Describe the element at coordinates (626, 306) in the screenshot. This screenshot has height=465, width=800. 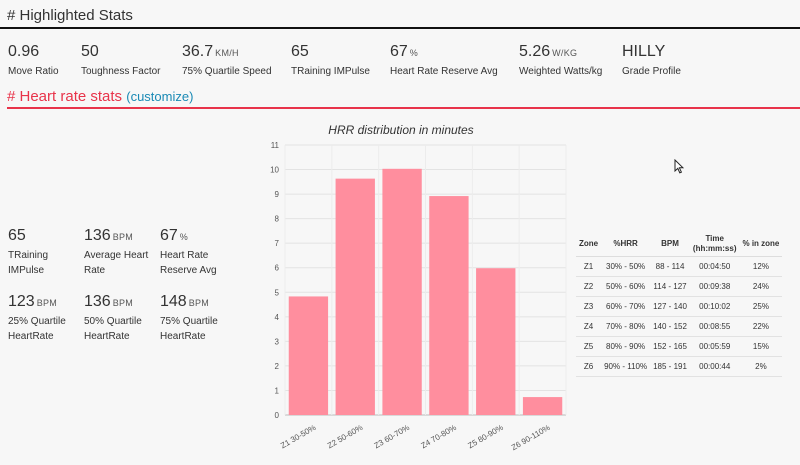
I see `table-cell: 60% - 70%` at that location.